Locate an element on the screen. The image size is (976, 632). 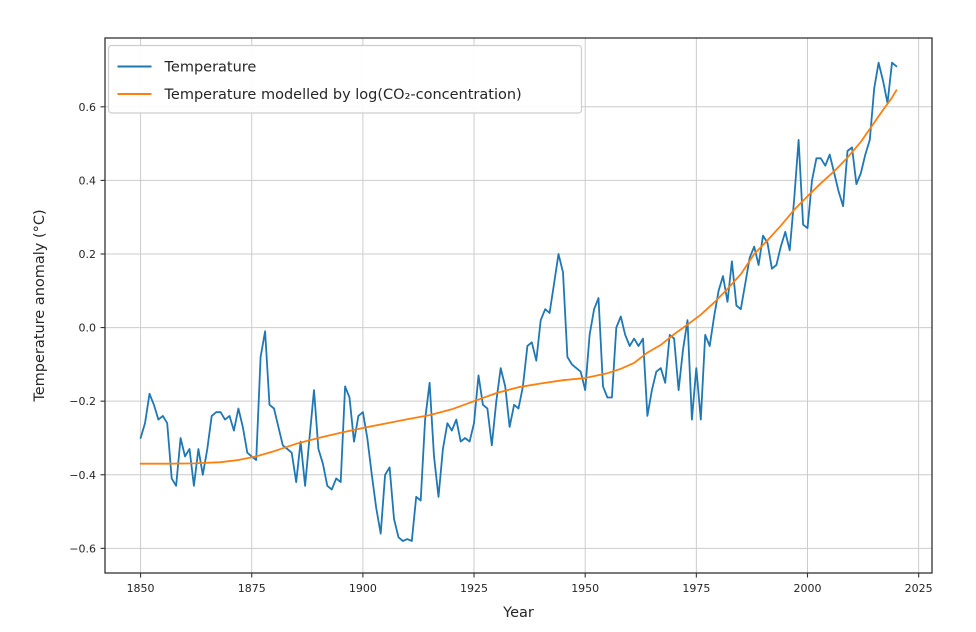
x-tick-label: 2025 is located at coordinates (919, 588).